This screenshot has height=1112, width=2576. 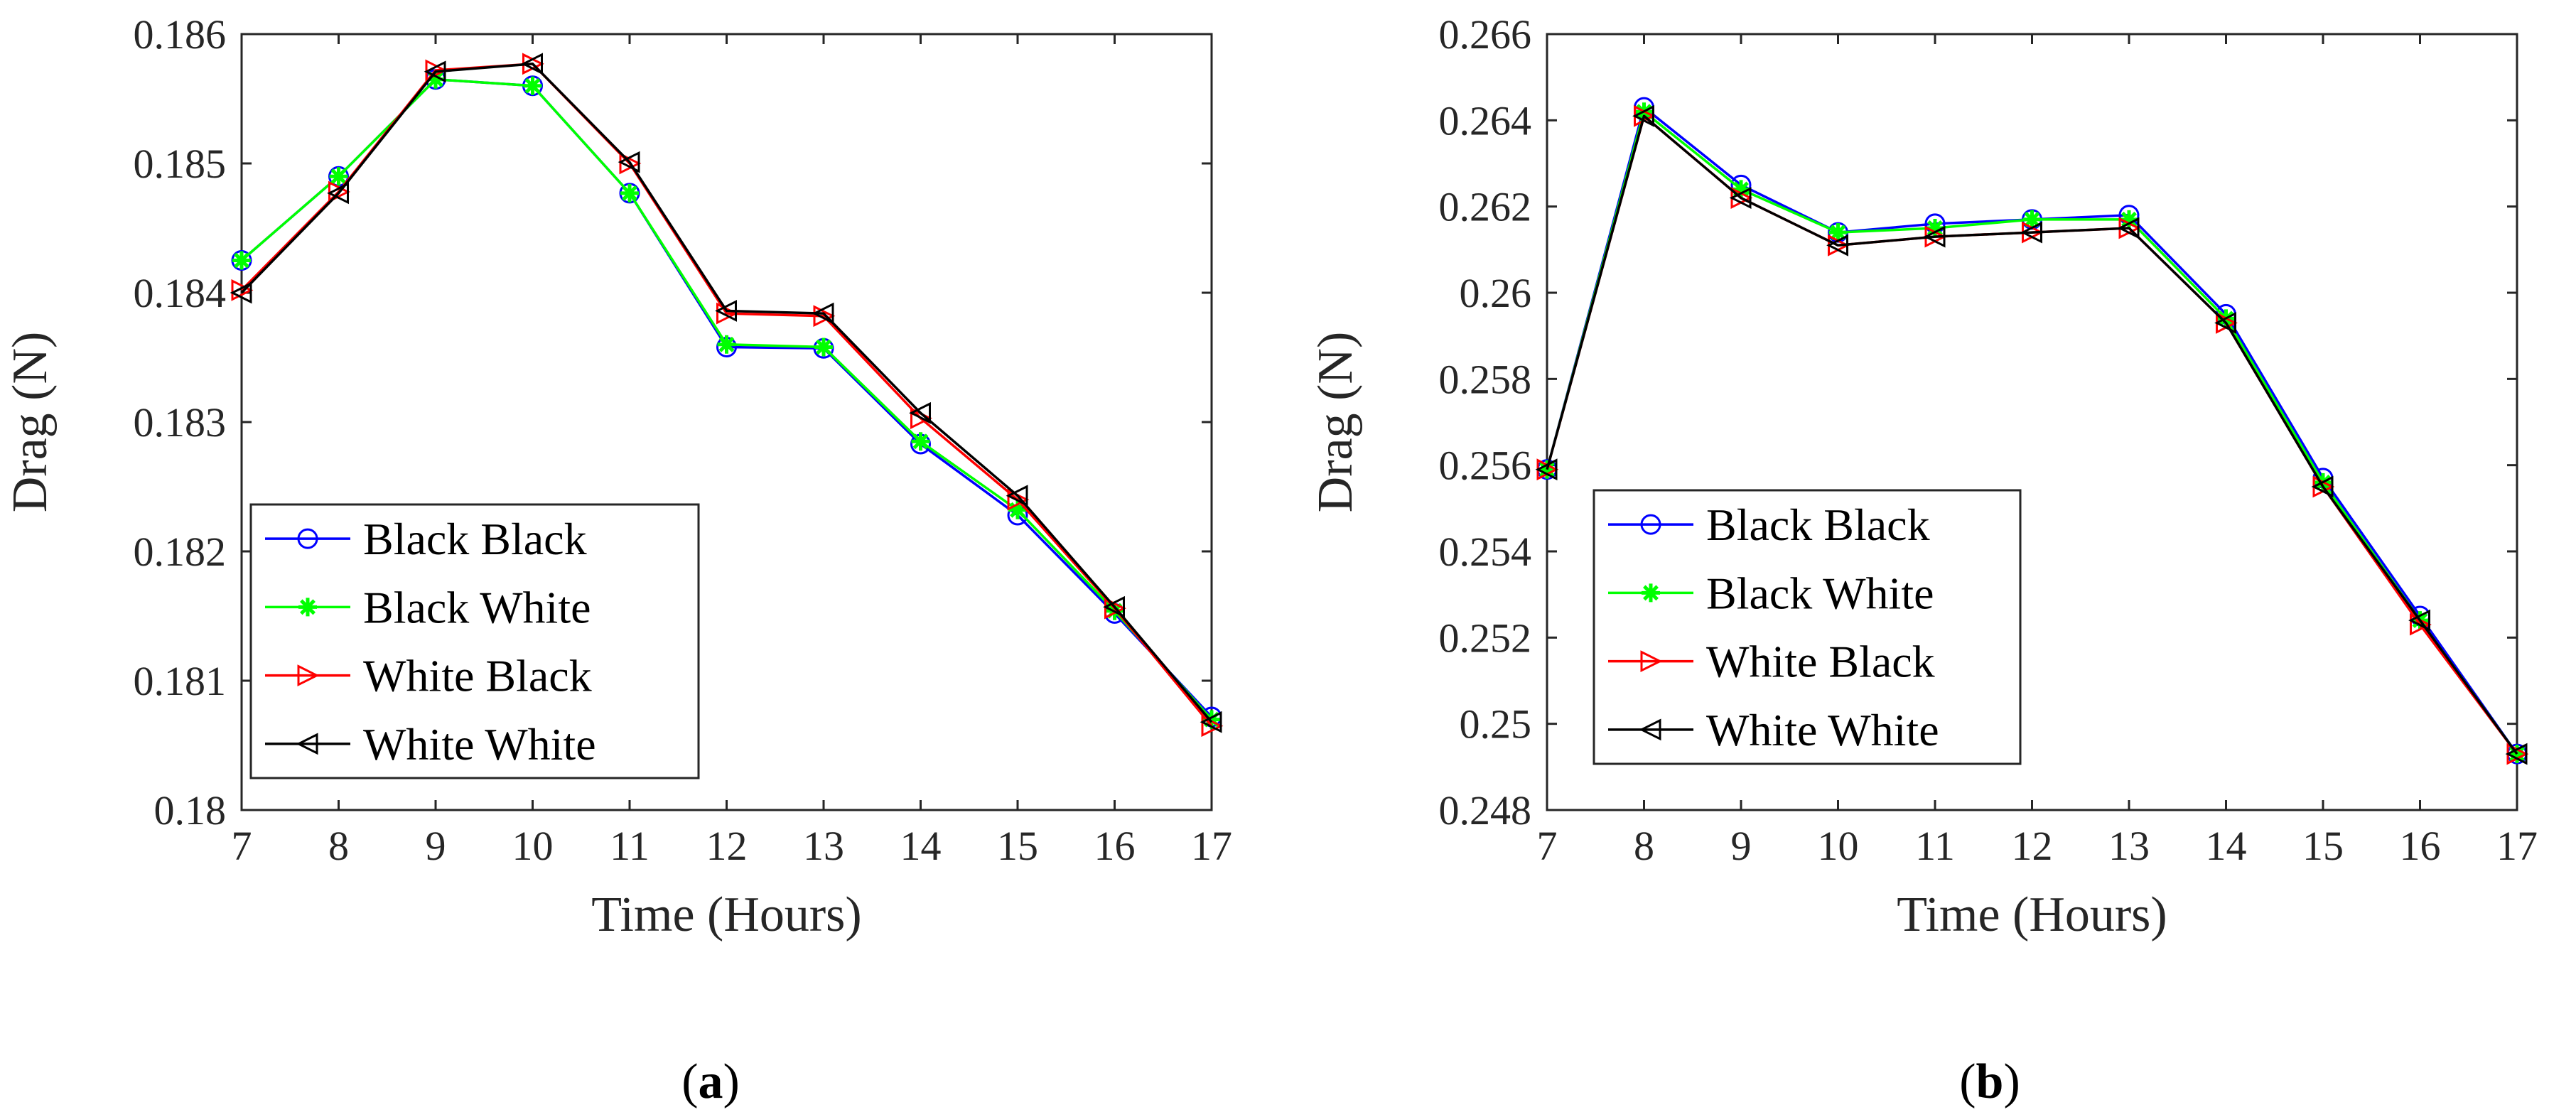 What do you see at coordinates (1485, 810) in the screenshot?
I see `y-tick-label: 0.248` at bounding box center [1485, 810].